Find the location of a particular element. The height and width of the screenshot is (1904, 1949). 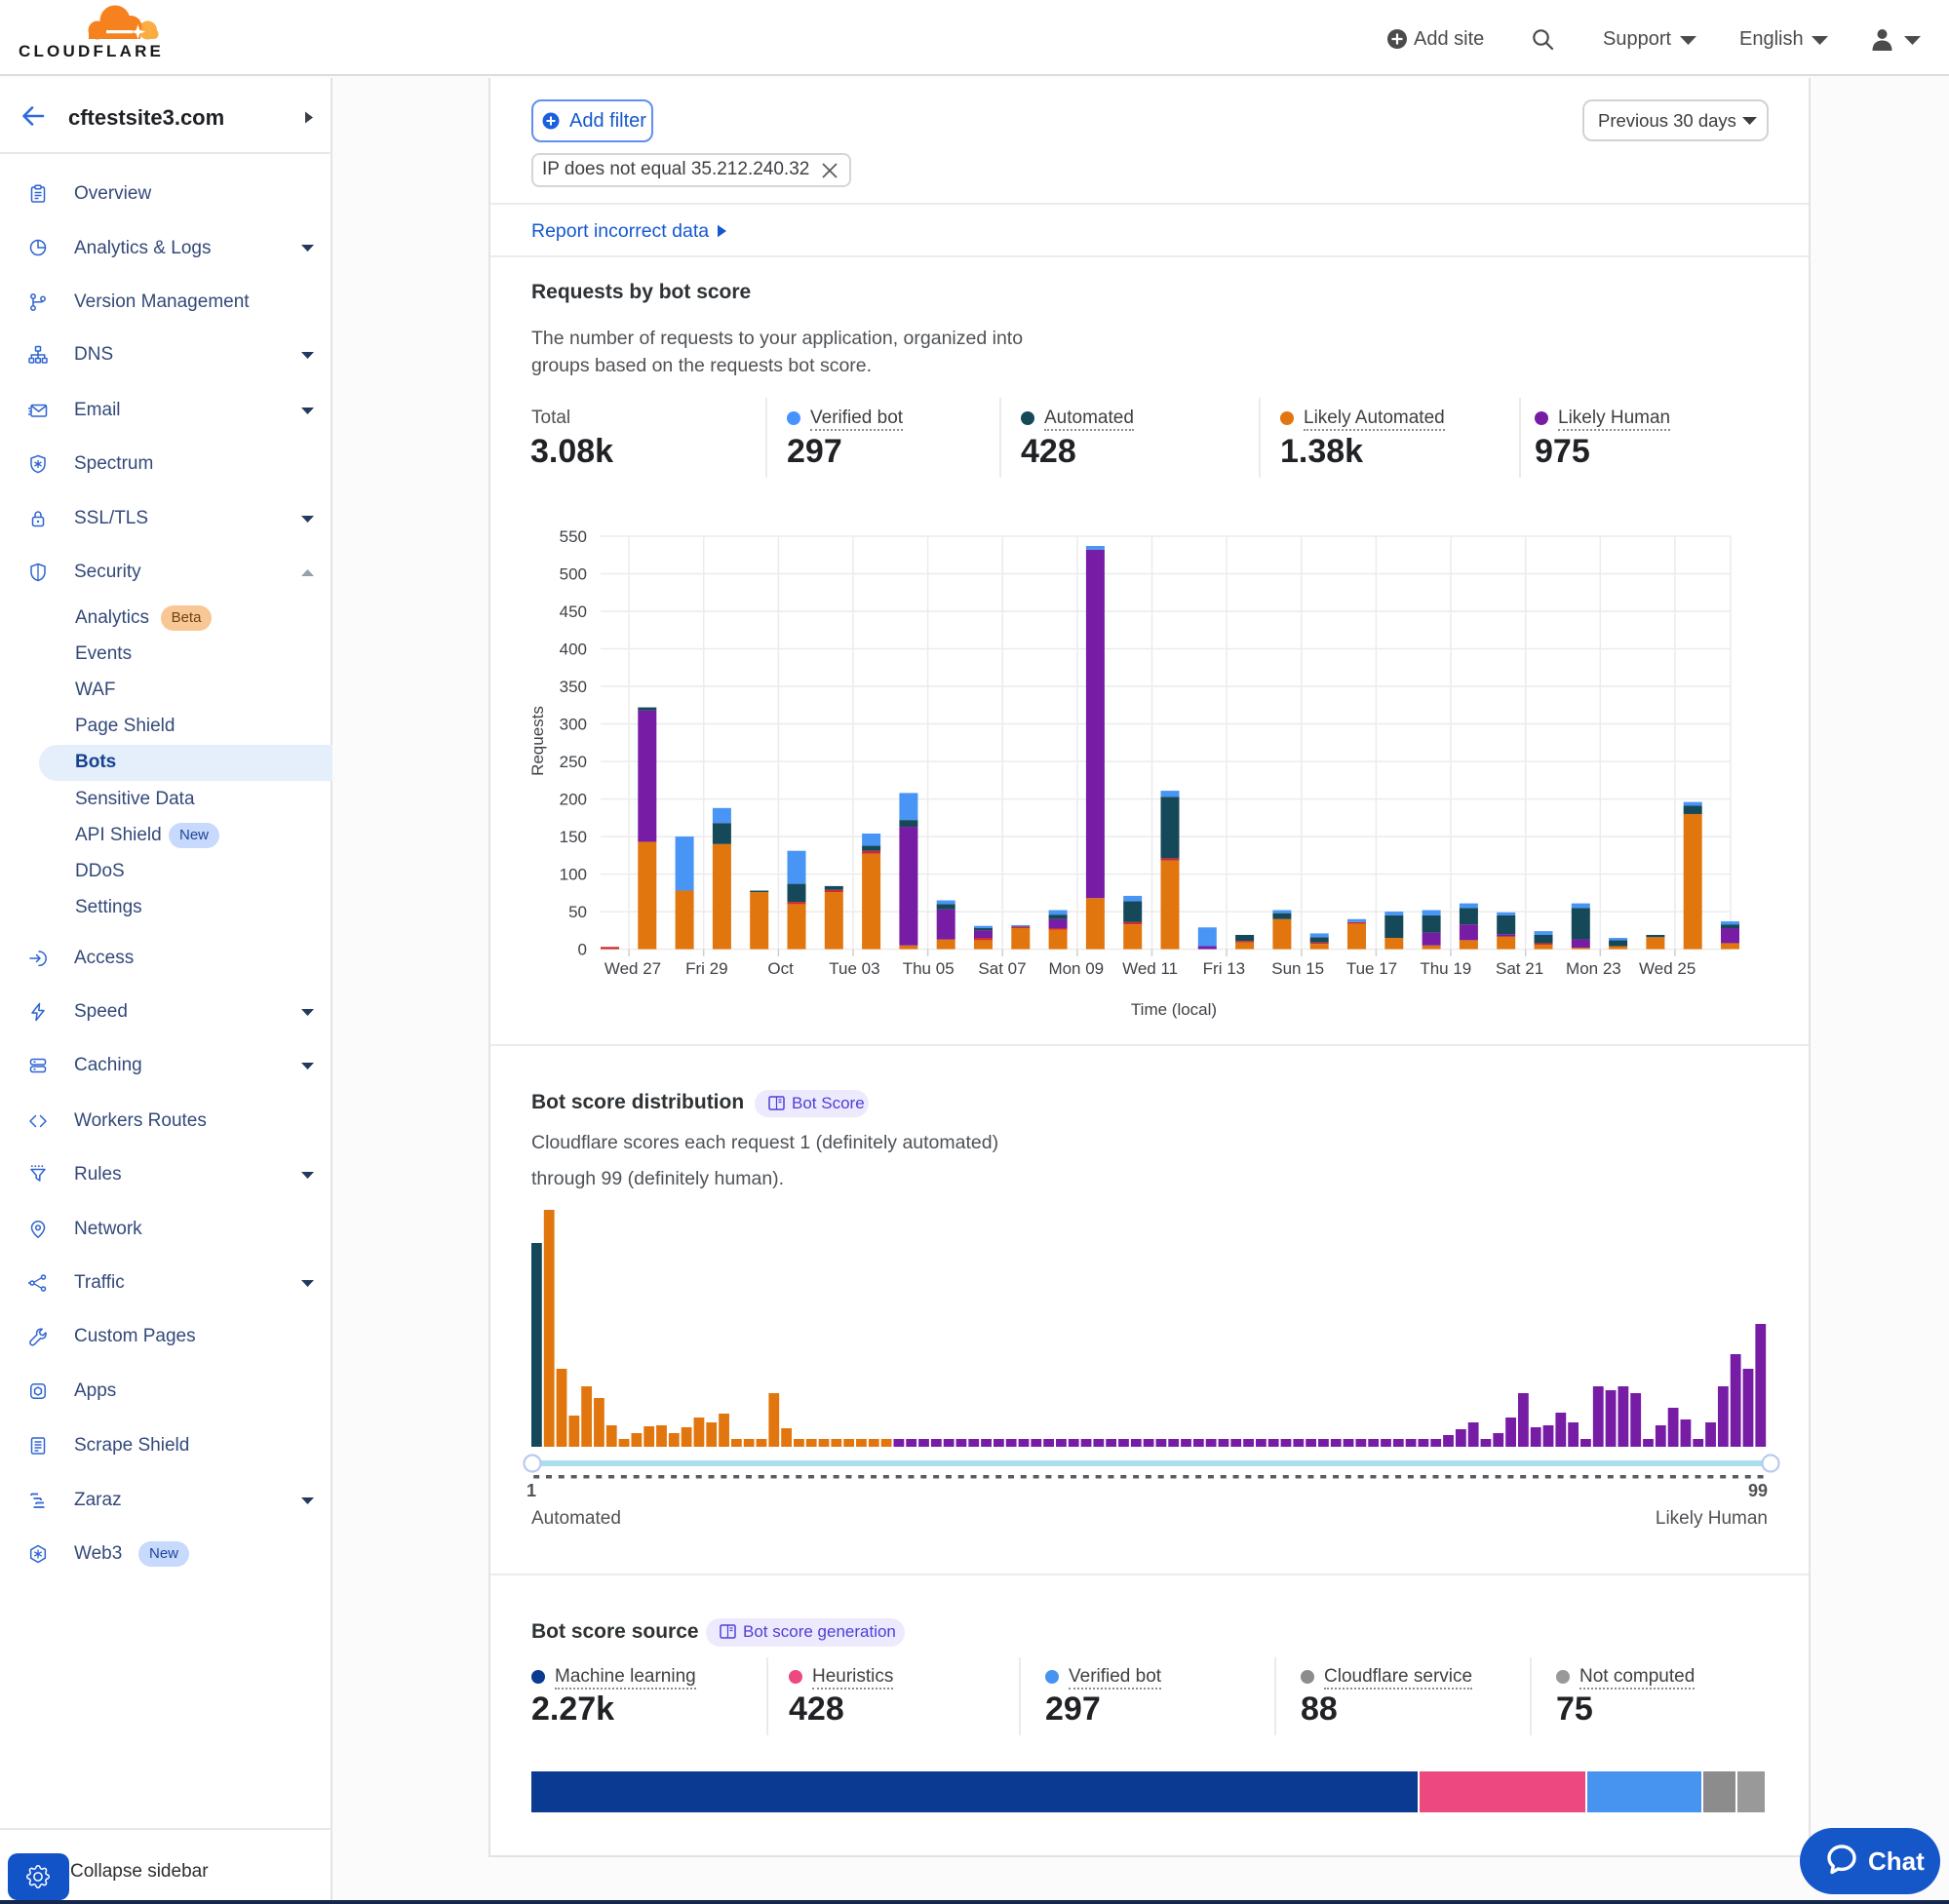

svg-text: 300 is located at coordinates (574, 725).